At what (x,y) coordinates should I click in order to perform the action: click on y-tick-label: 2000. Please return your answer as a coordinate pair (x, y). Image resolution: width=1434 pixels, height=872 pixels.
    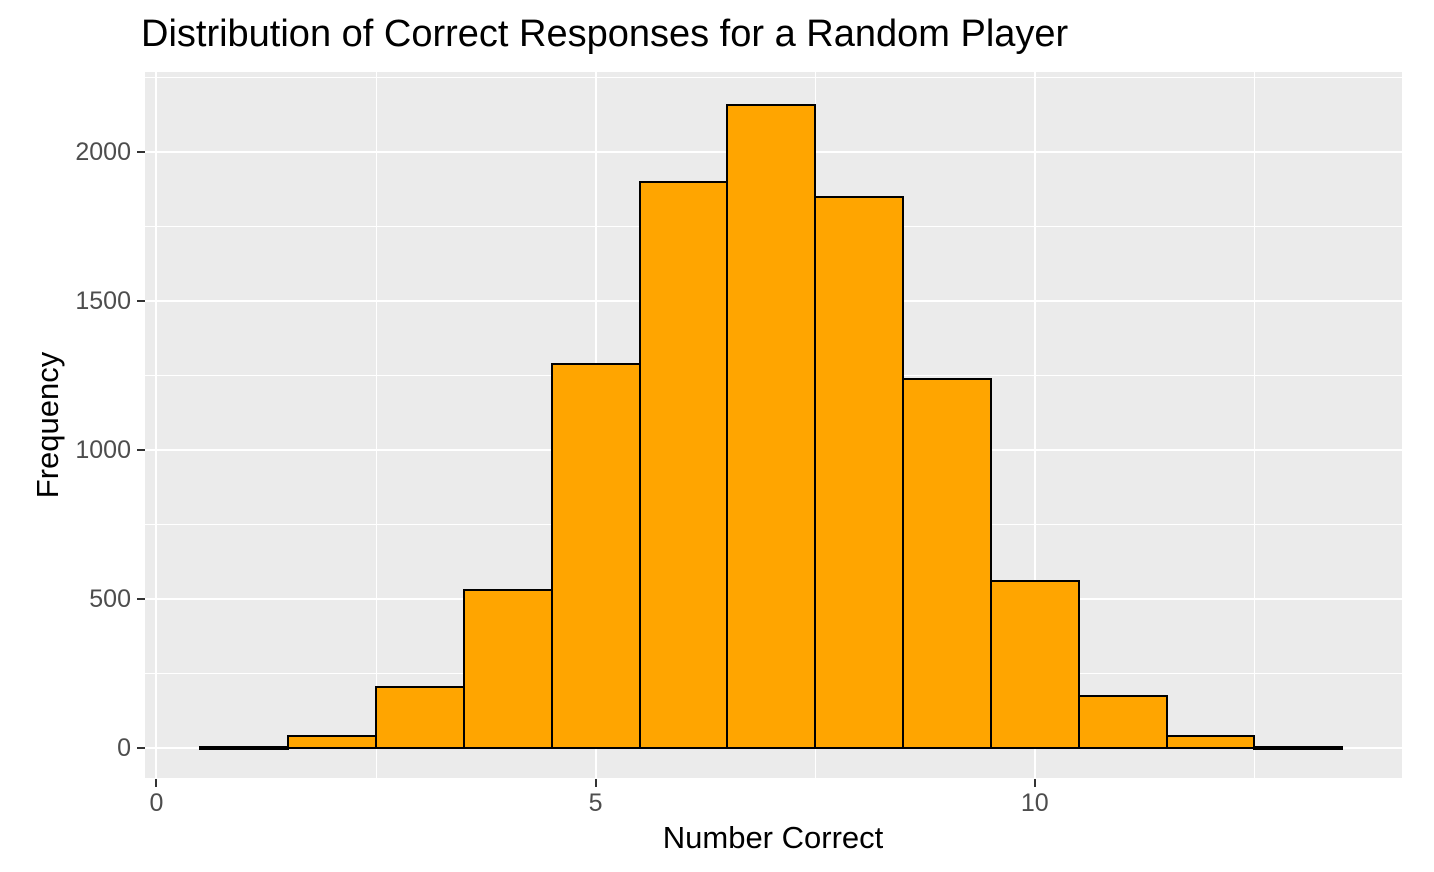
    Looking at the image, I should click on (103, 152).